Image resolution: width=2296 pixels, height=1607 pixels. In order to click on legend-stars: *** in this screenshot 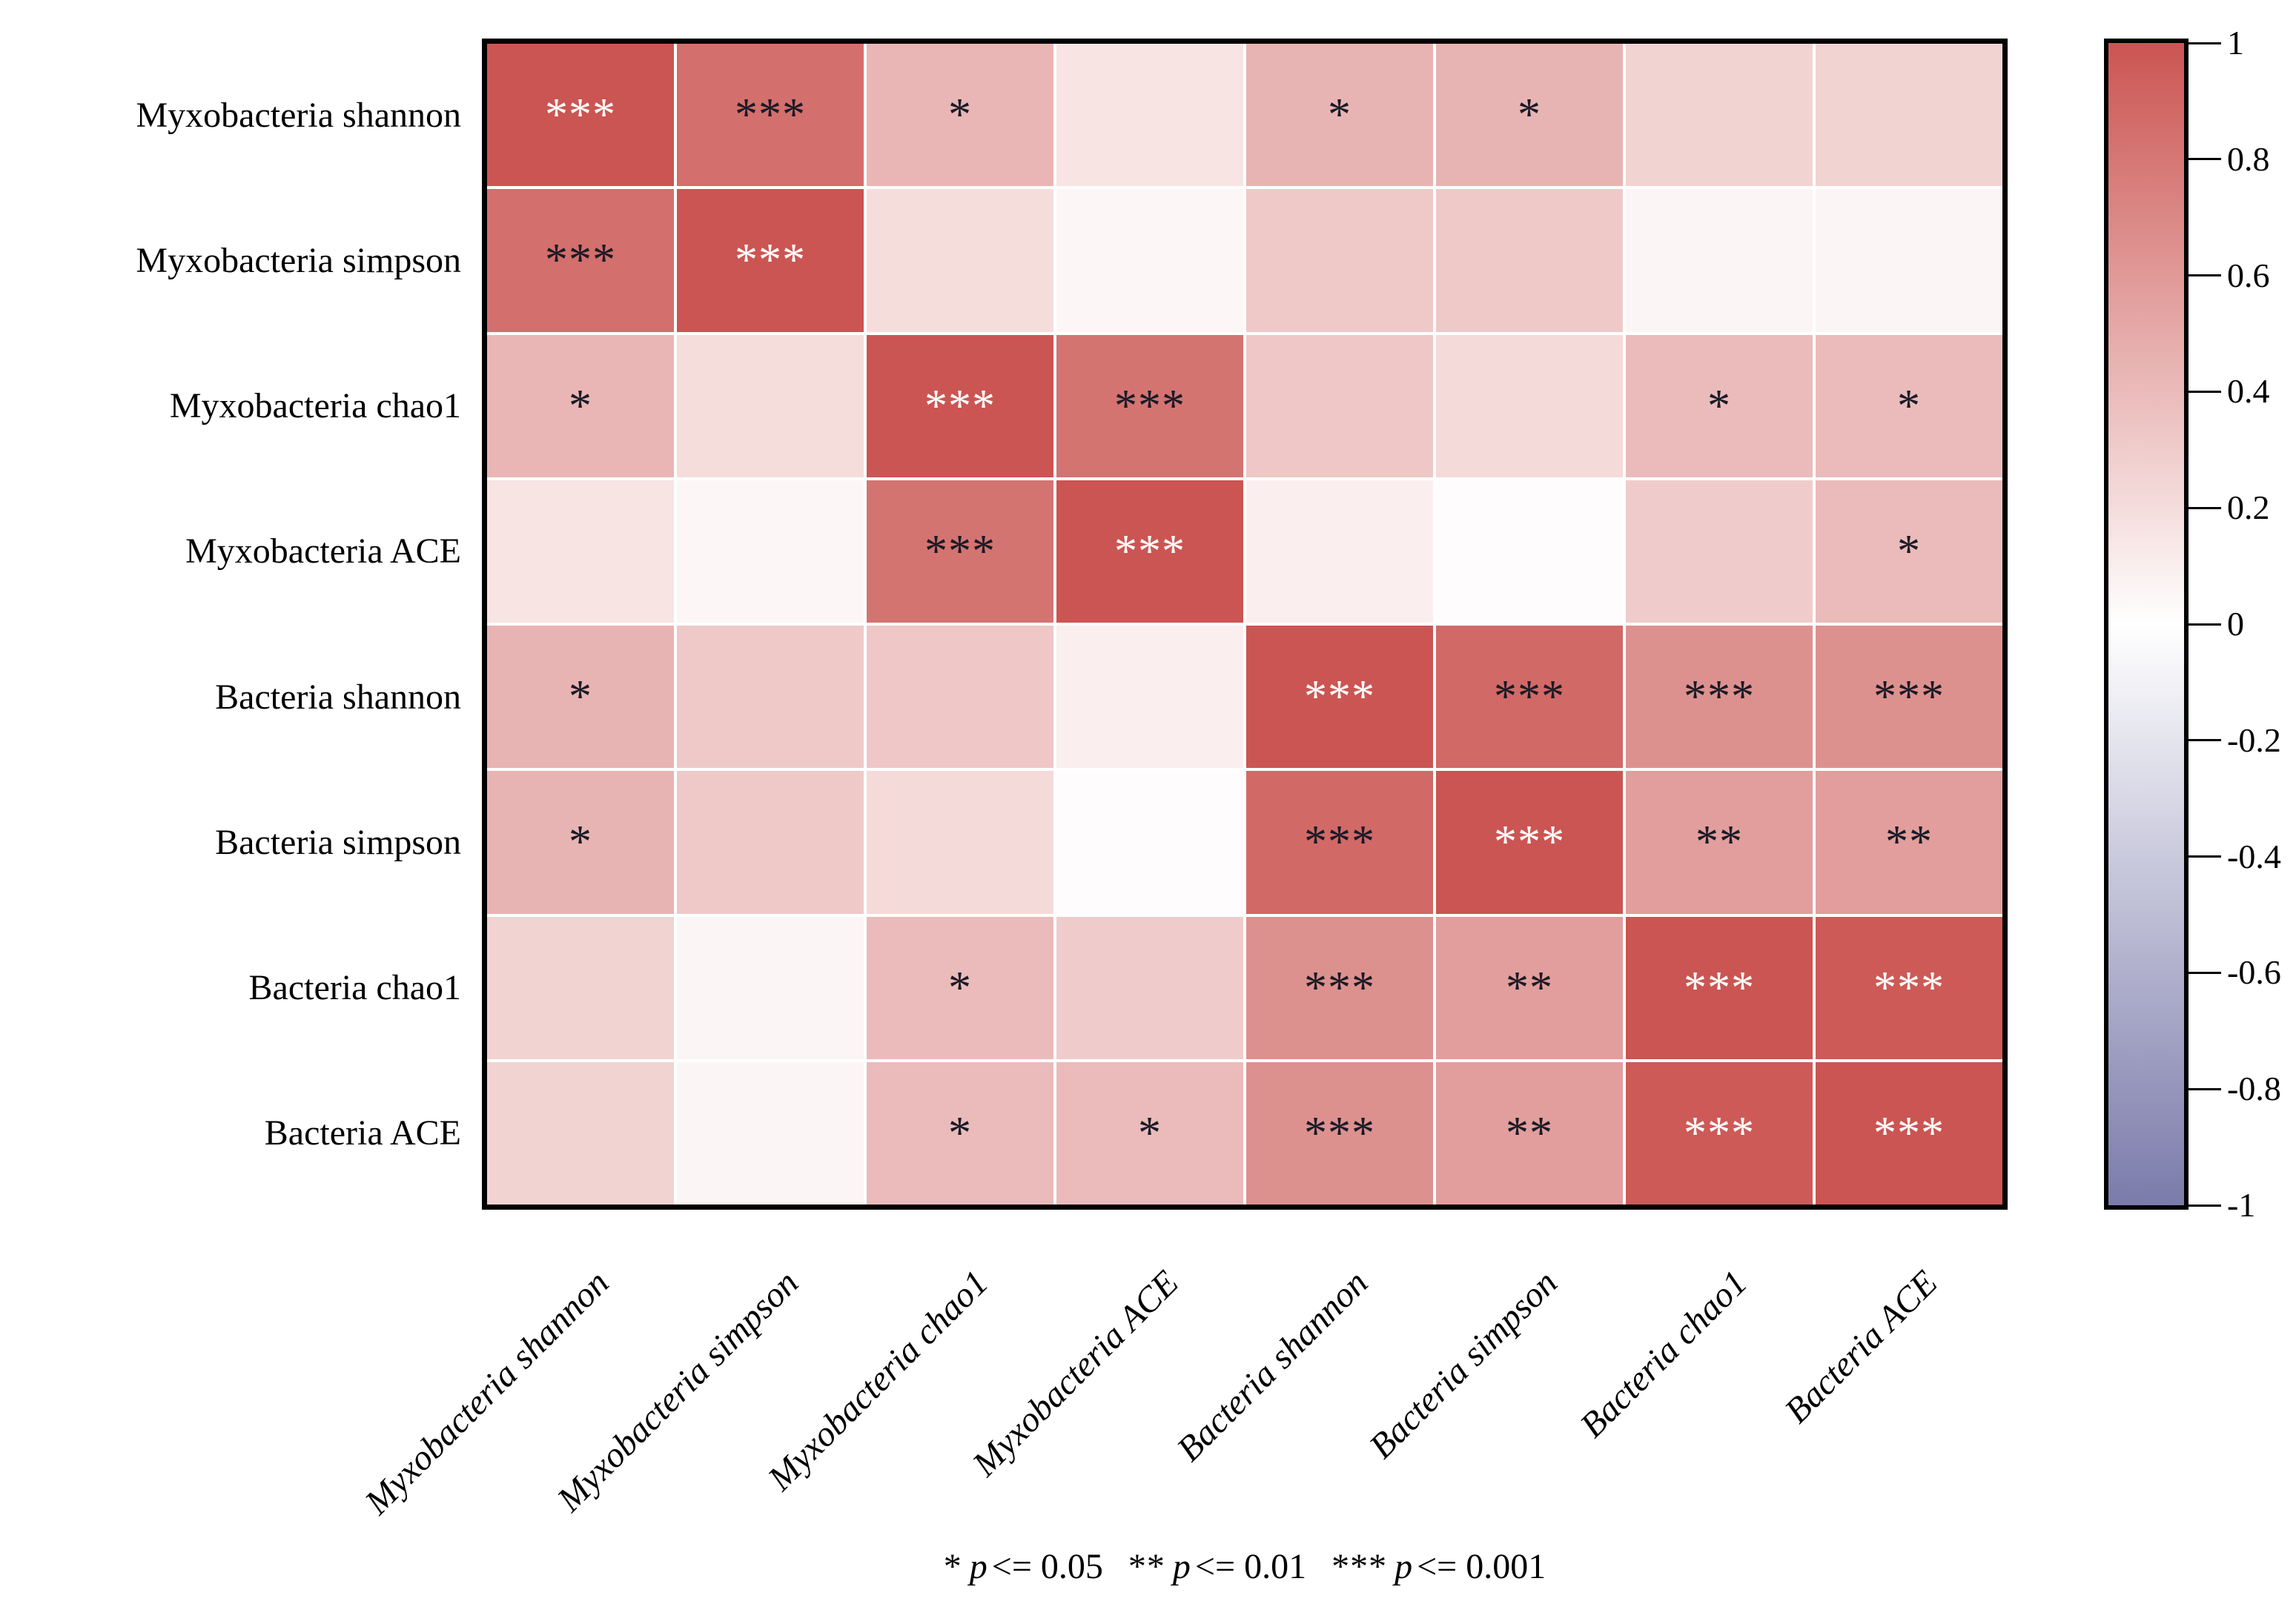, I will do `click(1360, 1566)`.